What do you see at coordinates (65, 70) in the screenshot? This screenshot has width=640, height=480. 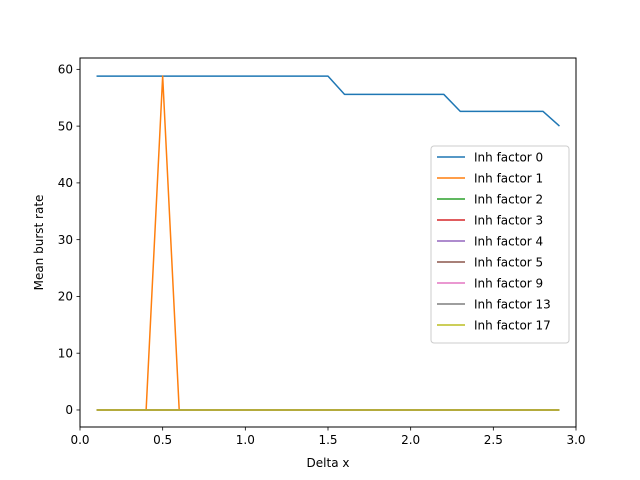 I see `y-tick-label: 60` at bounding box center [65, 70].